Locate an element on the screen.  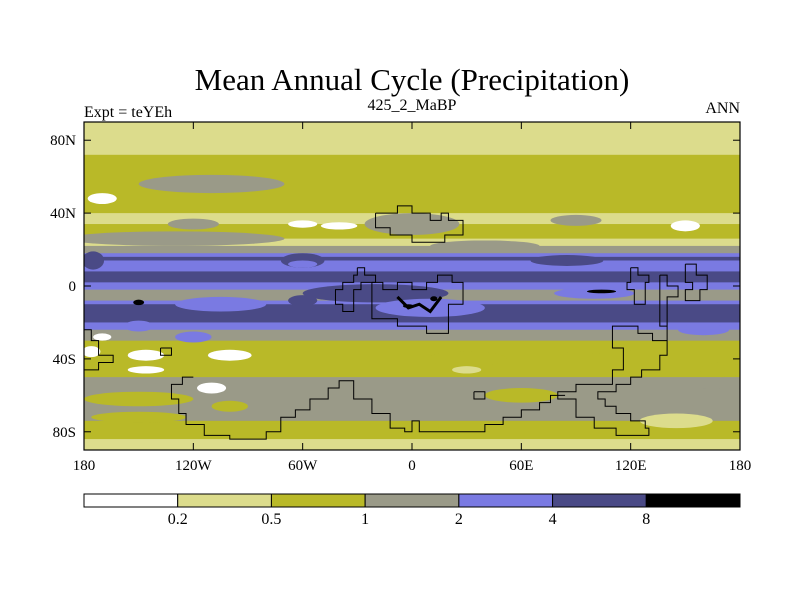
colorbar-label: 0.2 is located at coordinates (178, 519).